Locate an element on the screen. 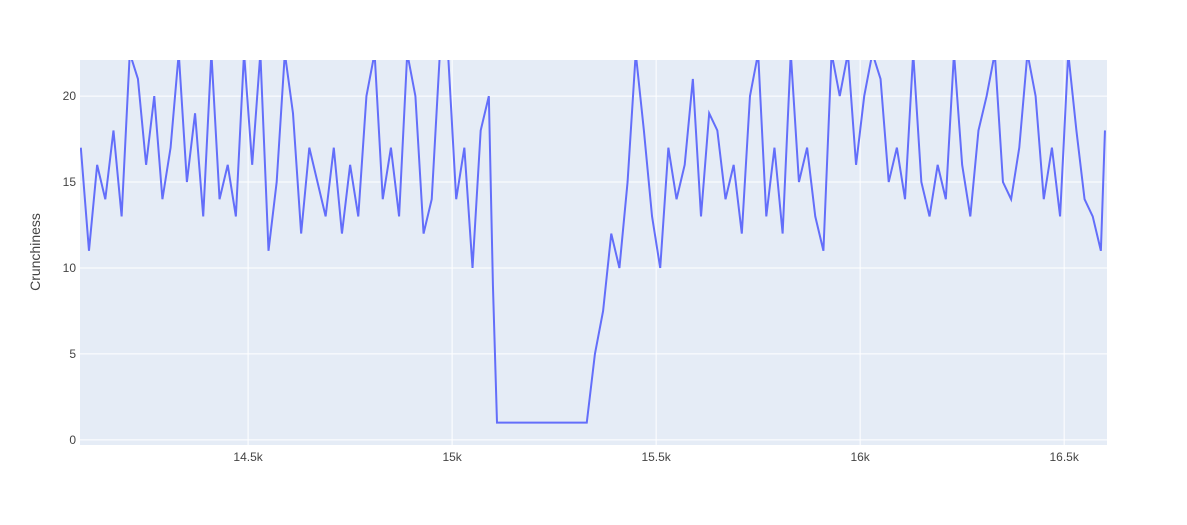 The width and height of the screenshot is (1187, 525). y-tick-label: 10 is located at coordinates (70, 268).